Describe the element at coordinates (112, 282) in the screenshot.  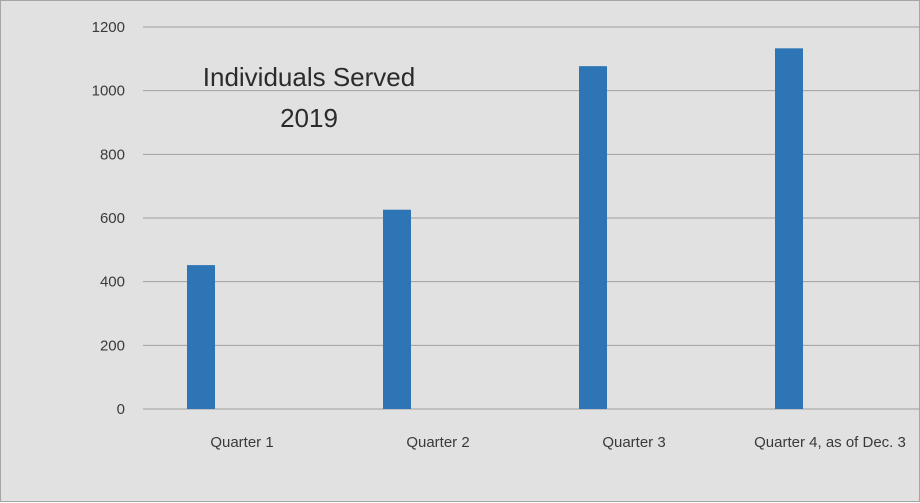
I see `y-tick-label: 400` at that location.